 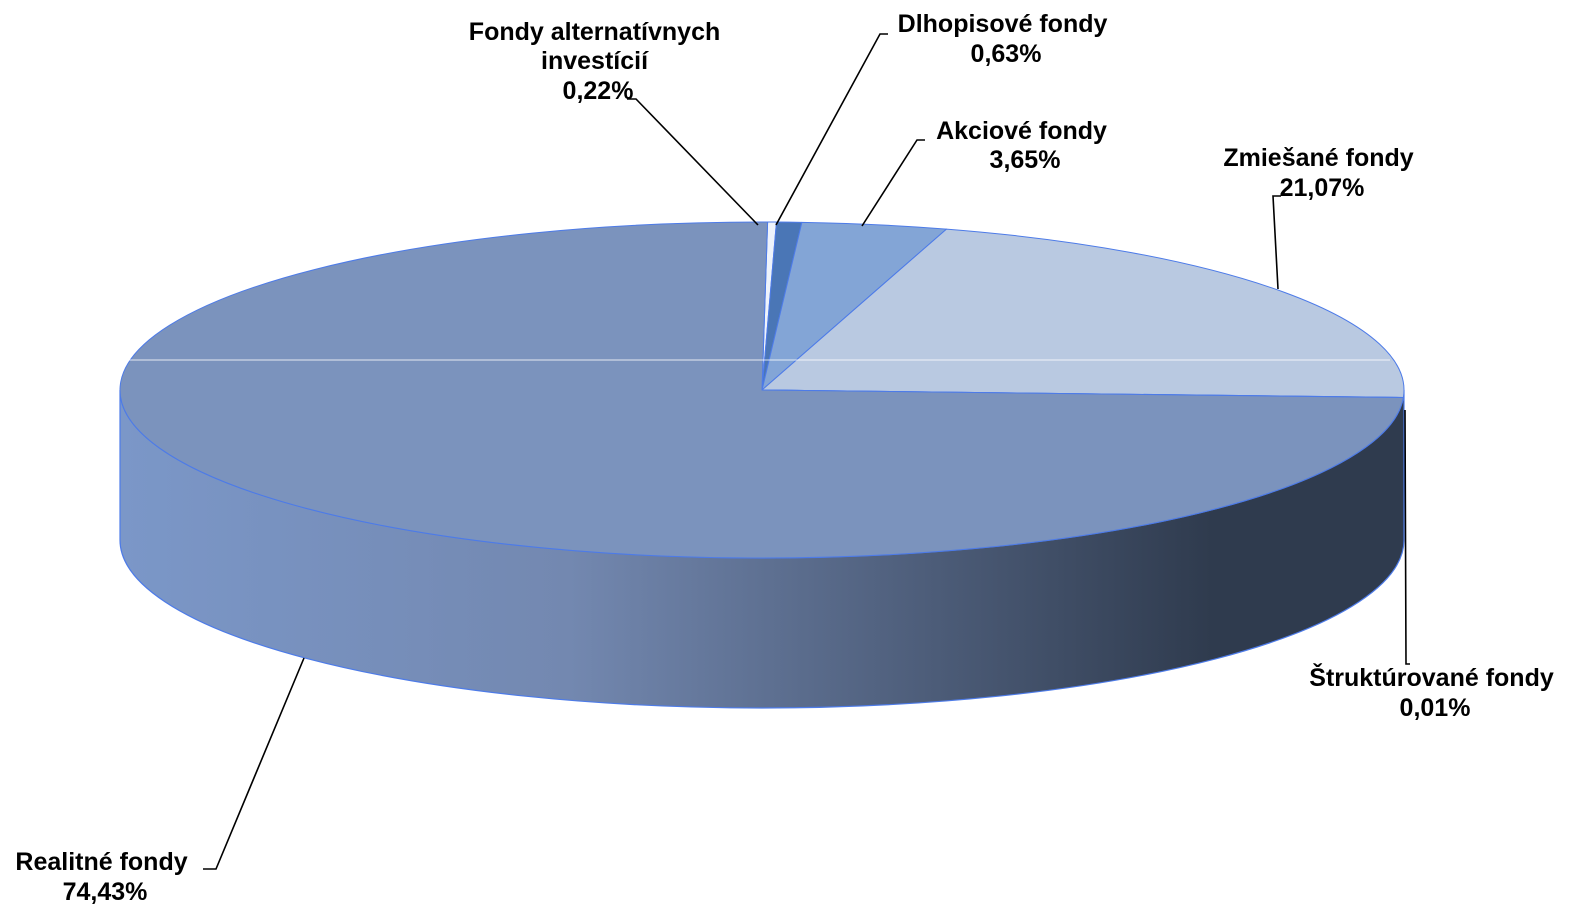 I want to click on leader-line-mixed-funds, so click(x=1276, y=242).